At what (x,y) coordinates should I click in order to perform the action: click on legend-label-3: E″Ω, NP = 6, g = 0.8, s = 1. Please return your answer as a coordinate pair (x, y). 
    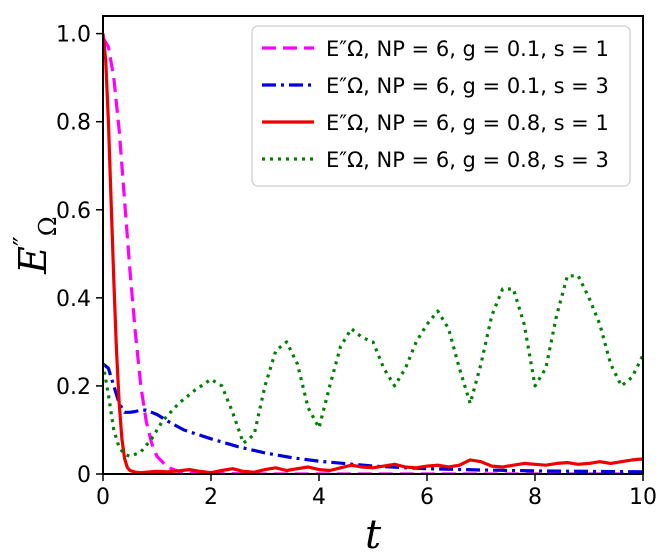
    Looking at the image, I should click on (467, 123).